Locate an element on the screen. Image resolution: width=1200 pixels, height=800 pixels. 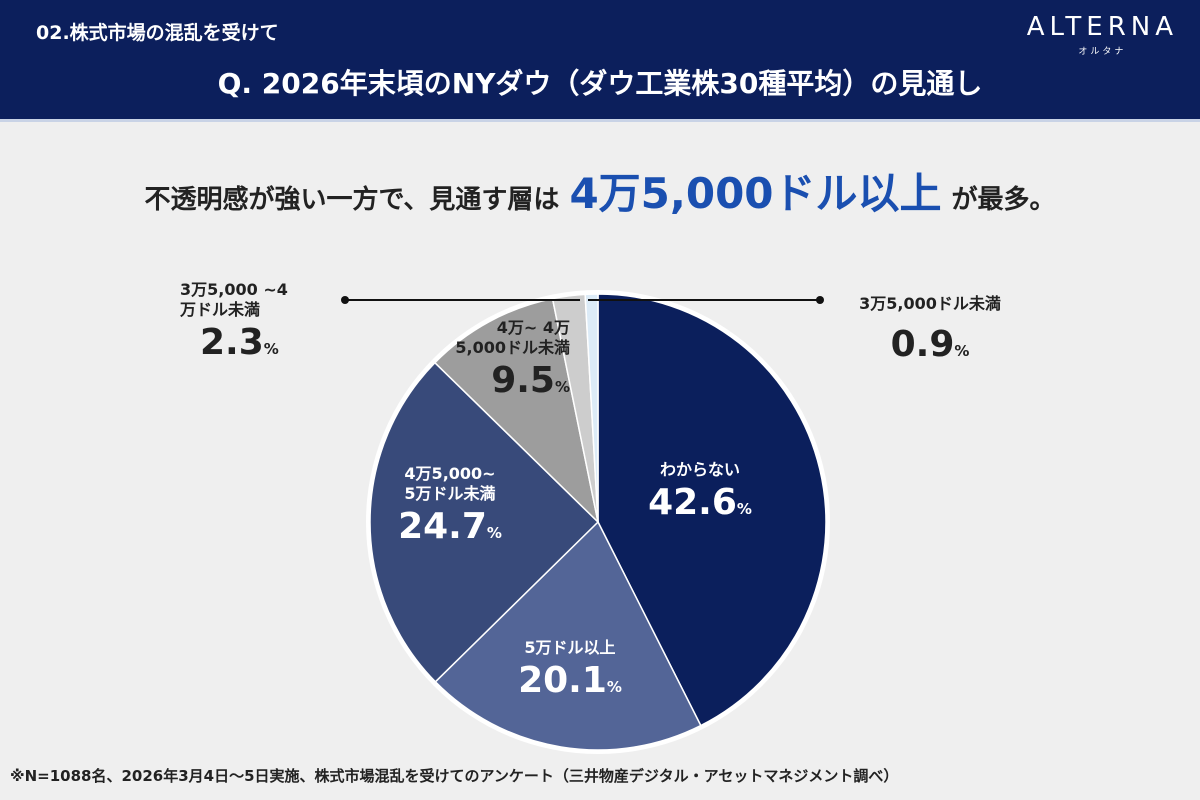
section-title: 02.株式市場の混乱を受けて is located at coordinates (157, 33).